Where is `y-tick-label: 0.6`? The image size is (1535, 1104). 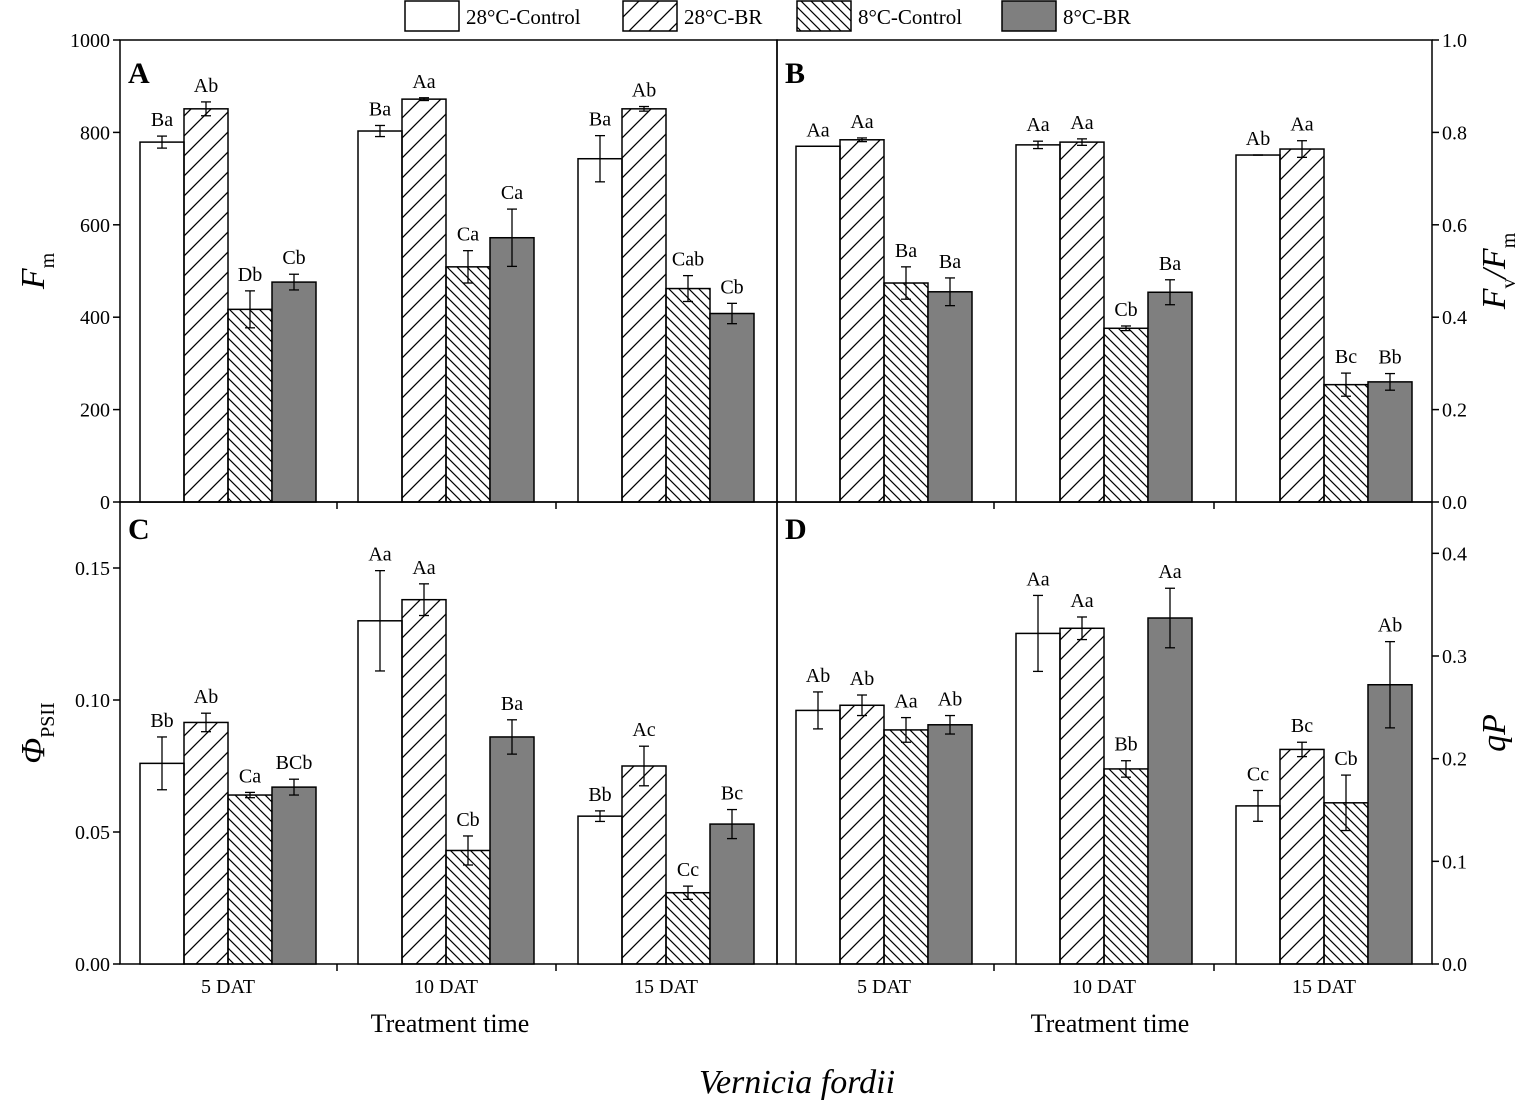
y-tick-label: 0.6 is located at coordinates (1454, 226).